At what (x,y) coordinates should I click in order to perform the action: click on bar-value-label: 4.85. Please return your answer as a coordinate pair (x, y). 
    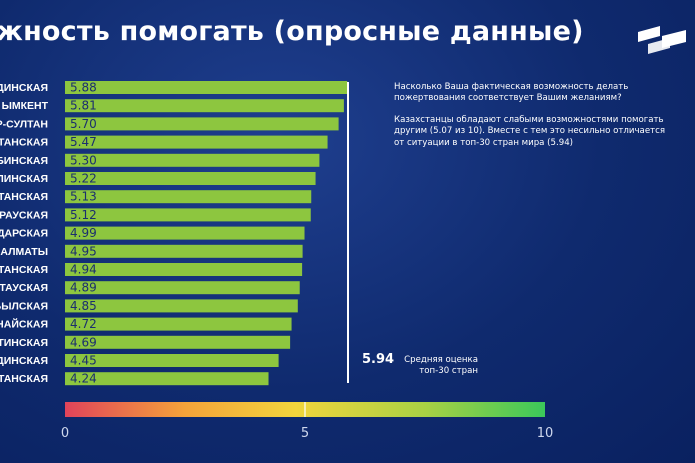
    Looking at the image, I should click on (83, 306).